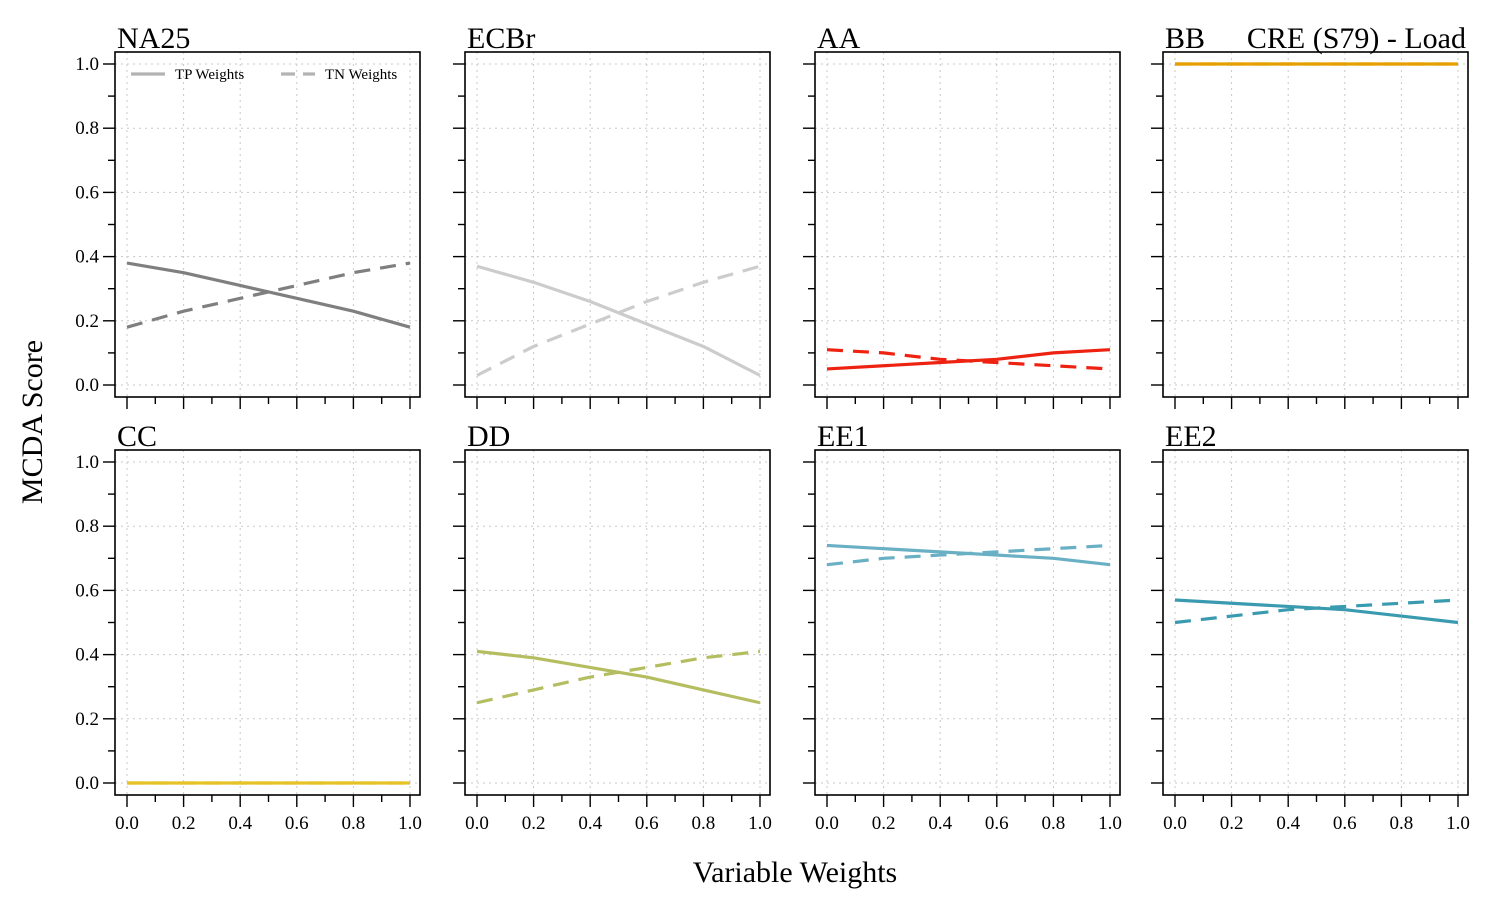 The width and height of the screenshot is (1500, 900). What do you see at coordinates (264, 75) in the screenshot?
I see `legend: TP Weights TN Weights` at bounding box center [264, 75].